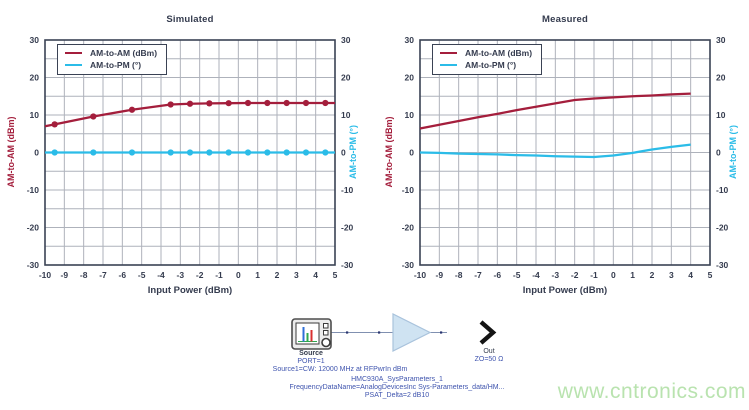 This screenshot has height=410, width=749. I want to click on wire-node, so click(379, 332).